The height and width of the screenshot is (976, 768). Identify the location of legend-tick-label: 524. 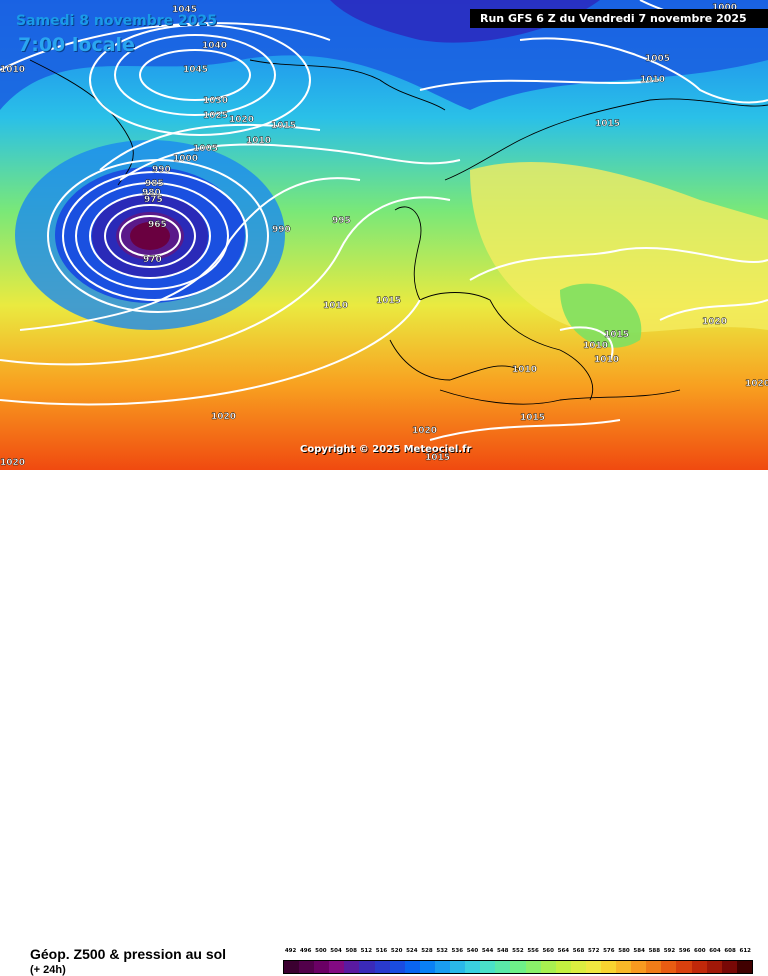
(412, 951).